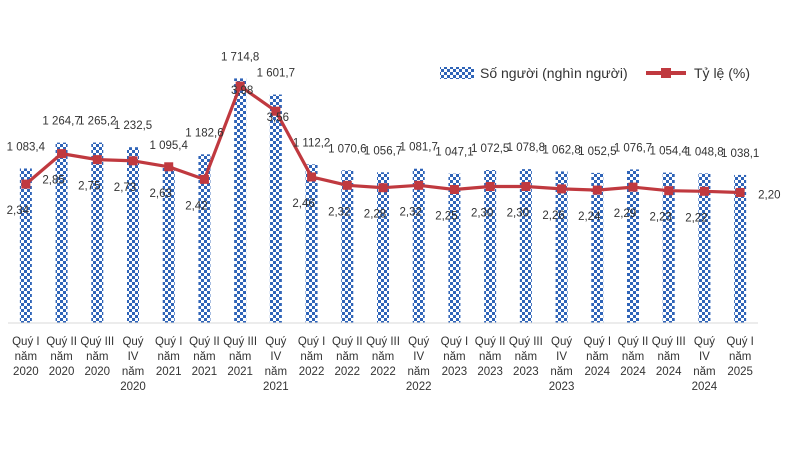 Image resolution: width=790 pixels, height=450 pixels. Describe the element at coordinates (669, 357) in the screenshot. I see `x-tick-label: Quý III năm 2024` at that location.